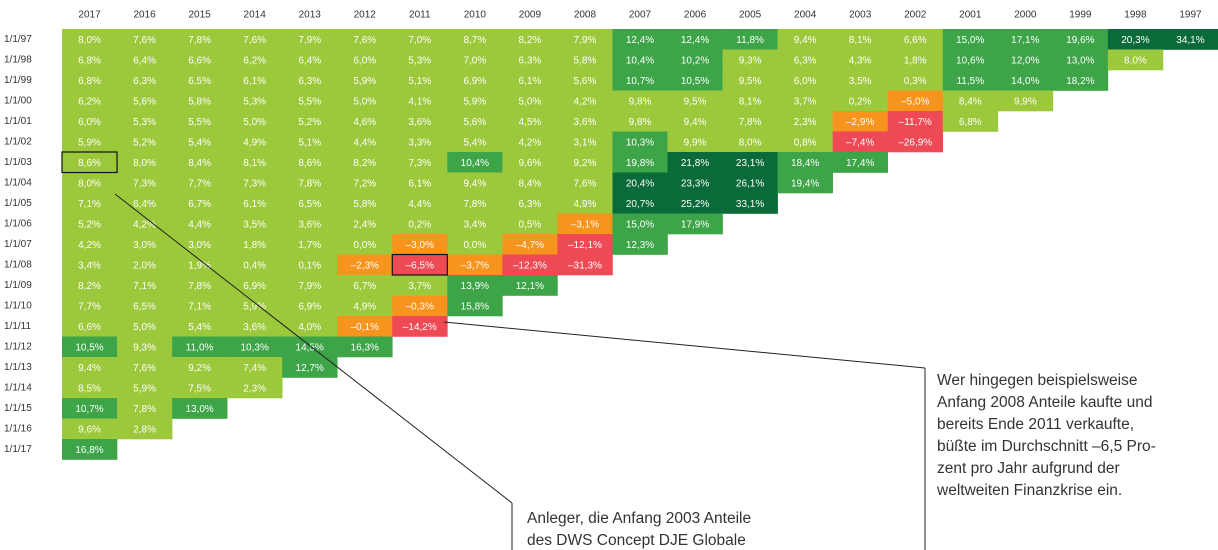  I want to click on cell-value: –5,0%, so click(915, 101).